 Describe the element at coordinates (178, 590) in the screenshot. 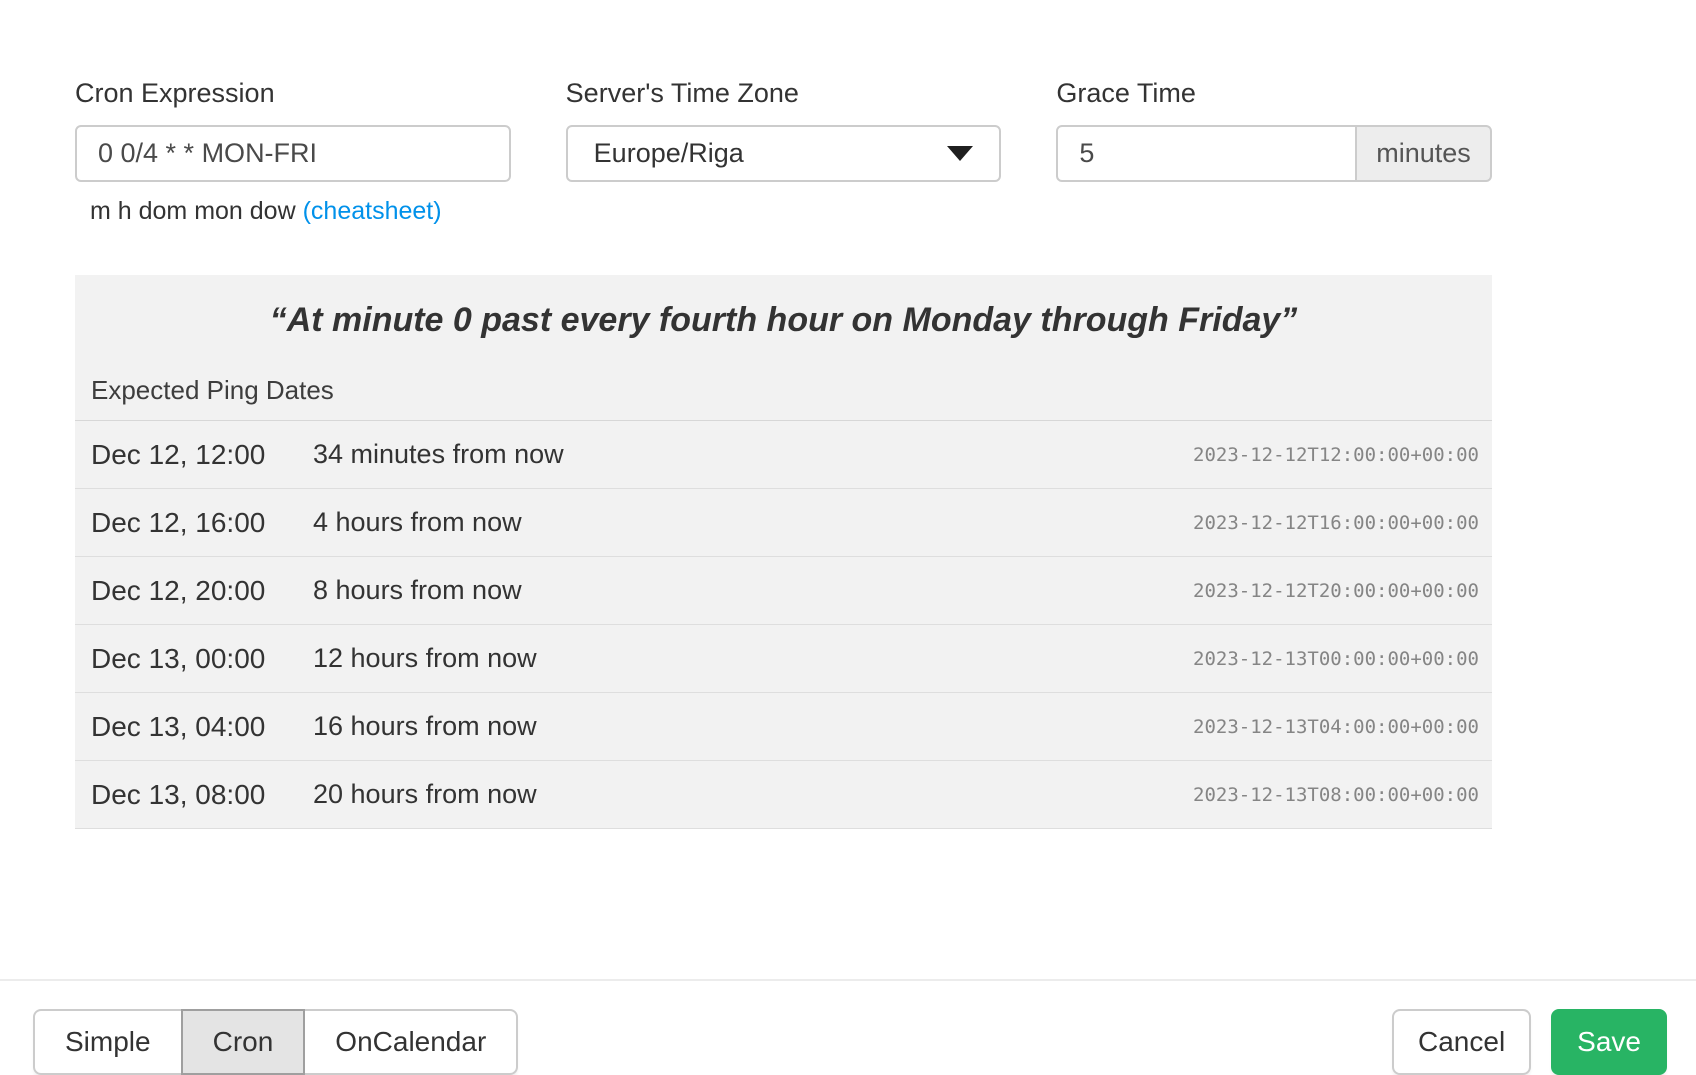

I see `ping-date: Dec 12, 20:00` at that location.